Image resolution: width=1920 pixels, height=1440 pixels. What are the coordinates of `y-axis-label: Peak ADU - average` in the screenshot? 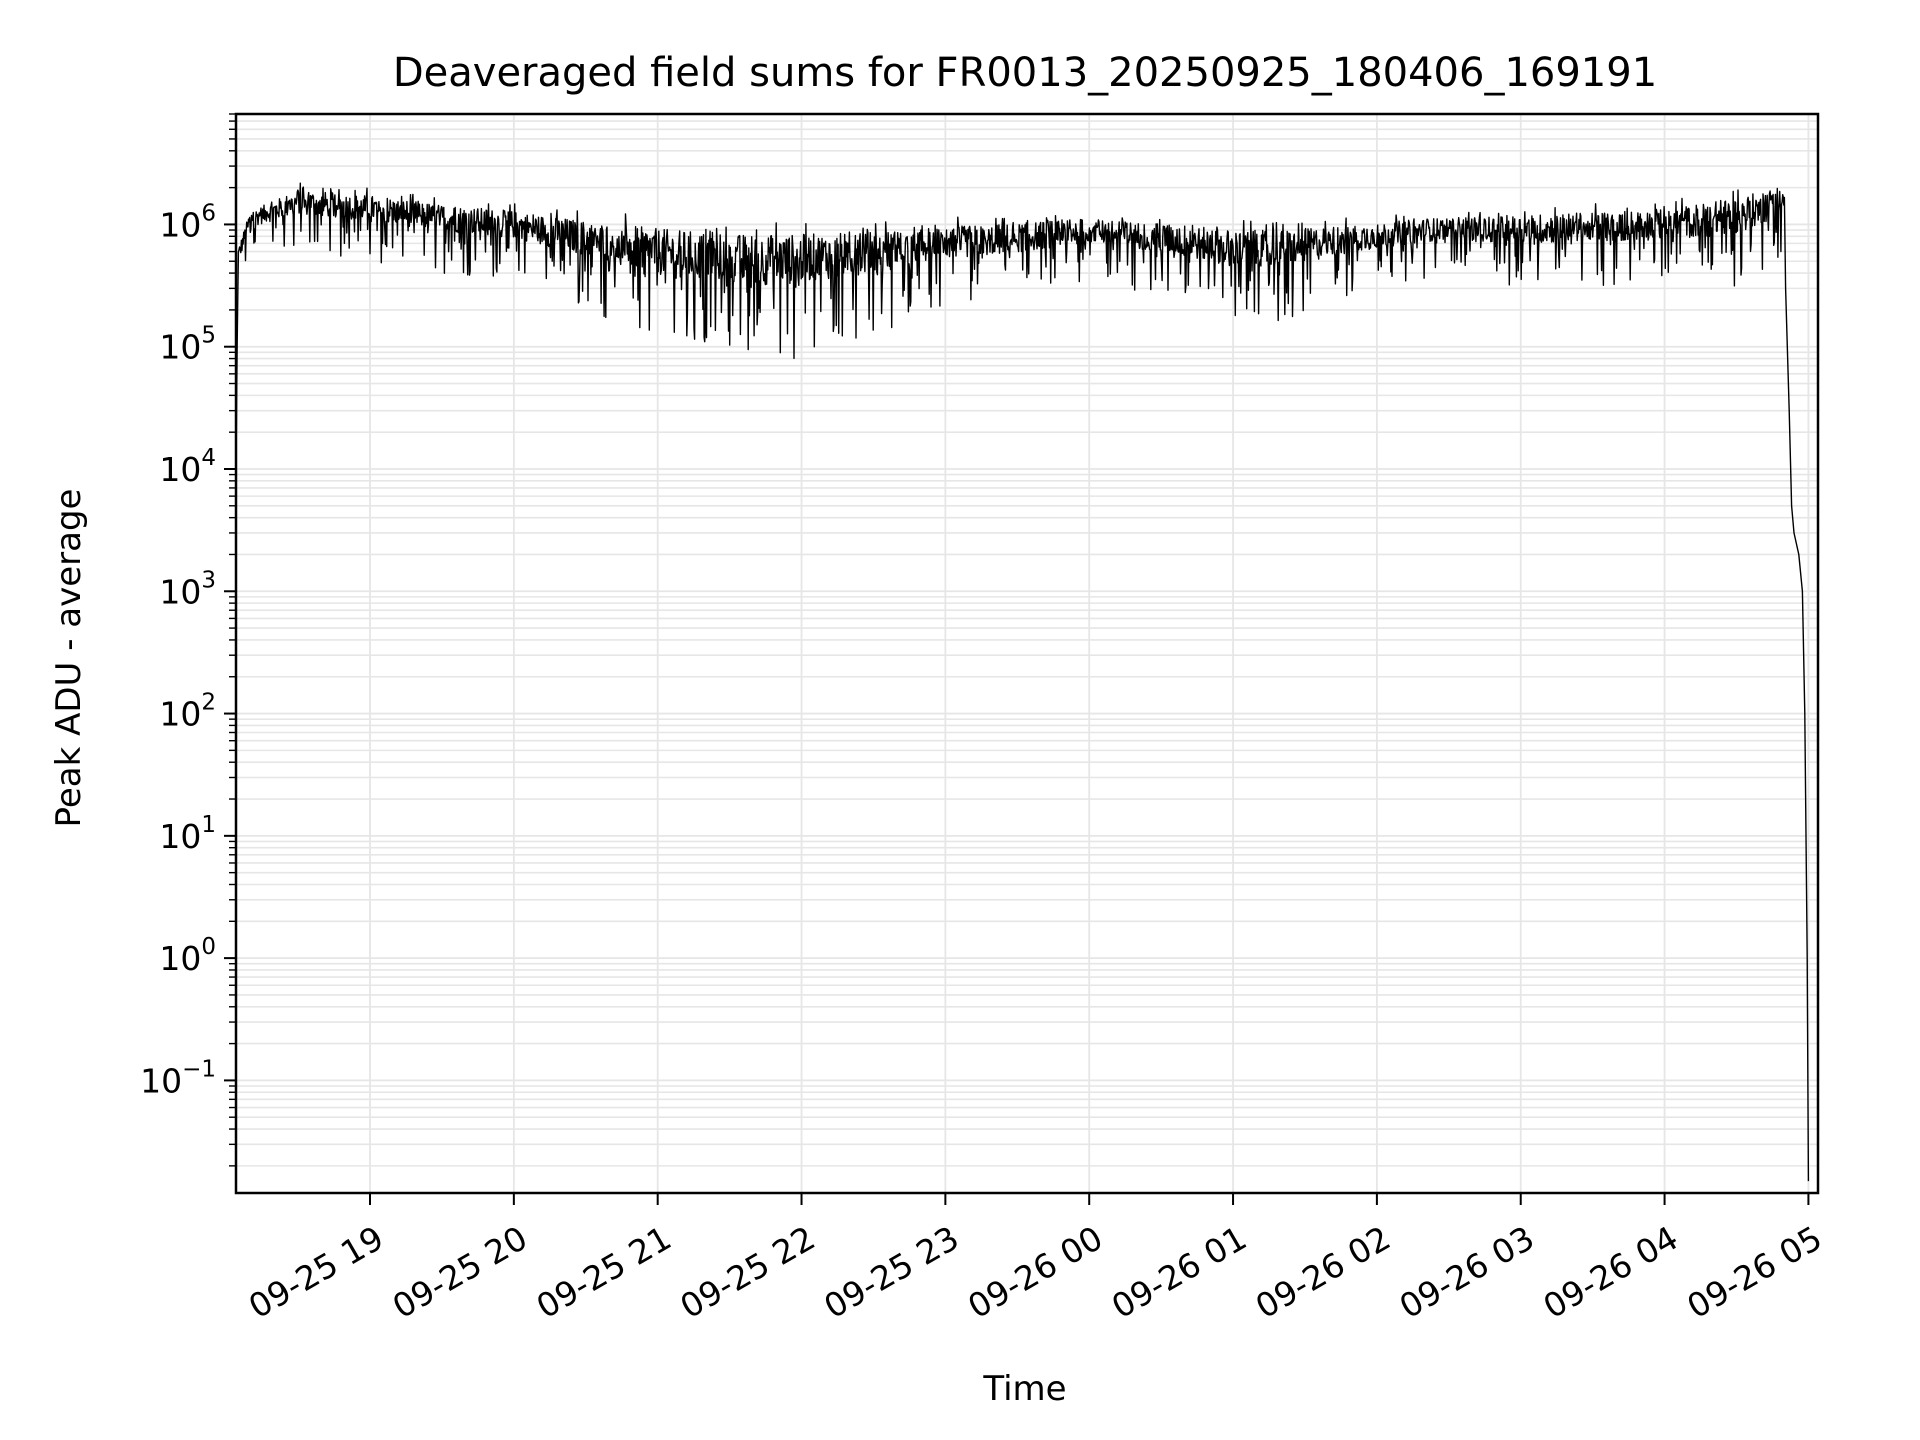 It's located at (69, 658).